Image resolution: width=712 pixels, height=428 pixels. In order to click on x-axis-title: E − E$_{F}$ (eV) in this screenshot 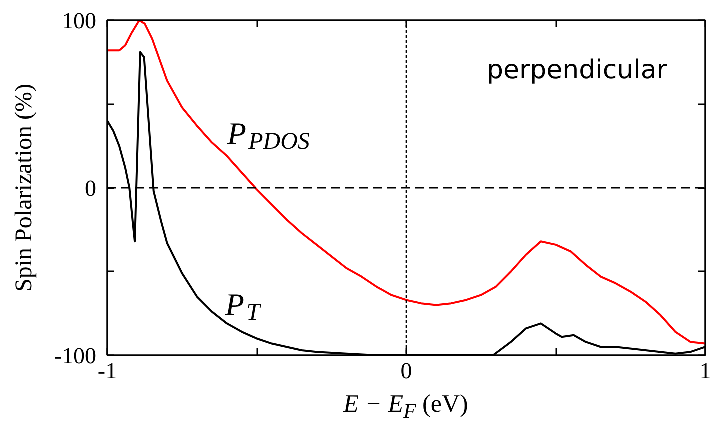, I will do `click(406, 407)`.